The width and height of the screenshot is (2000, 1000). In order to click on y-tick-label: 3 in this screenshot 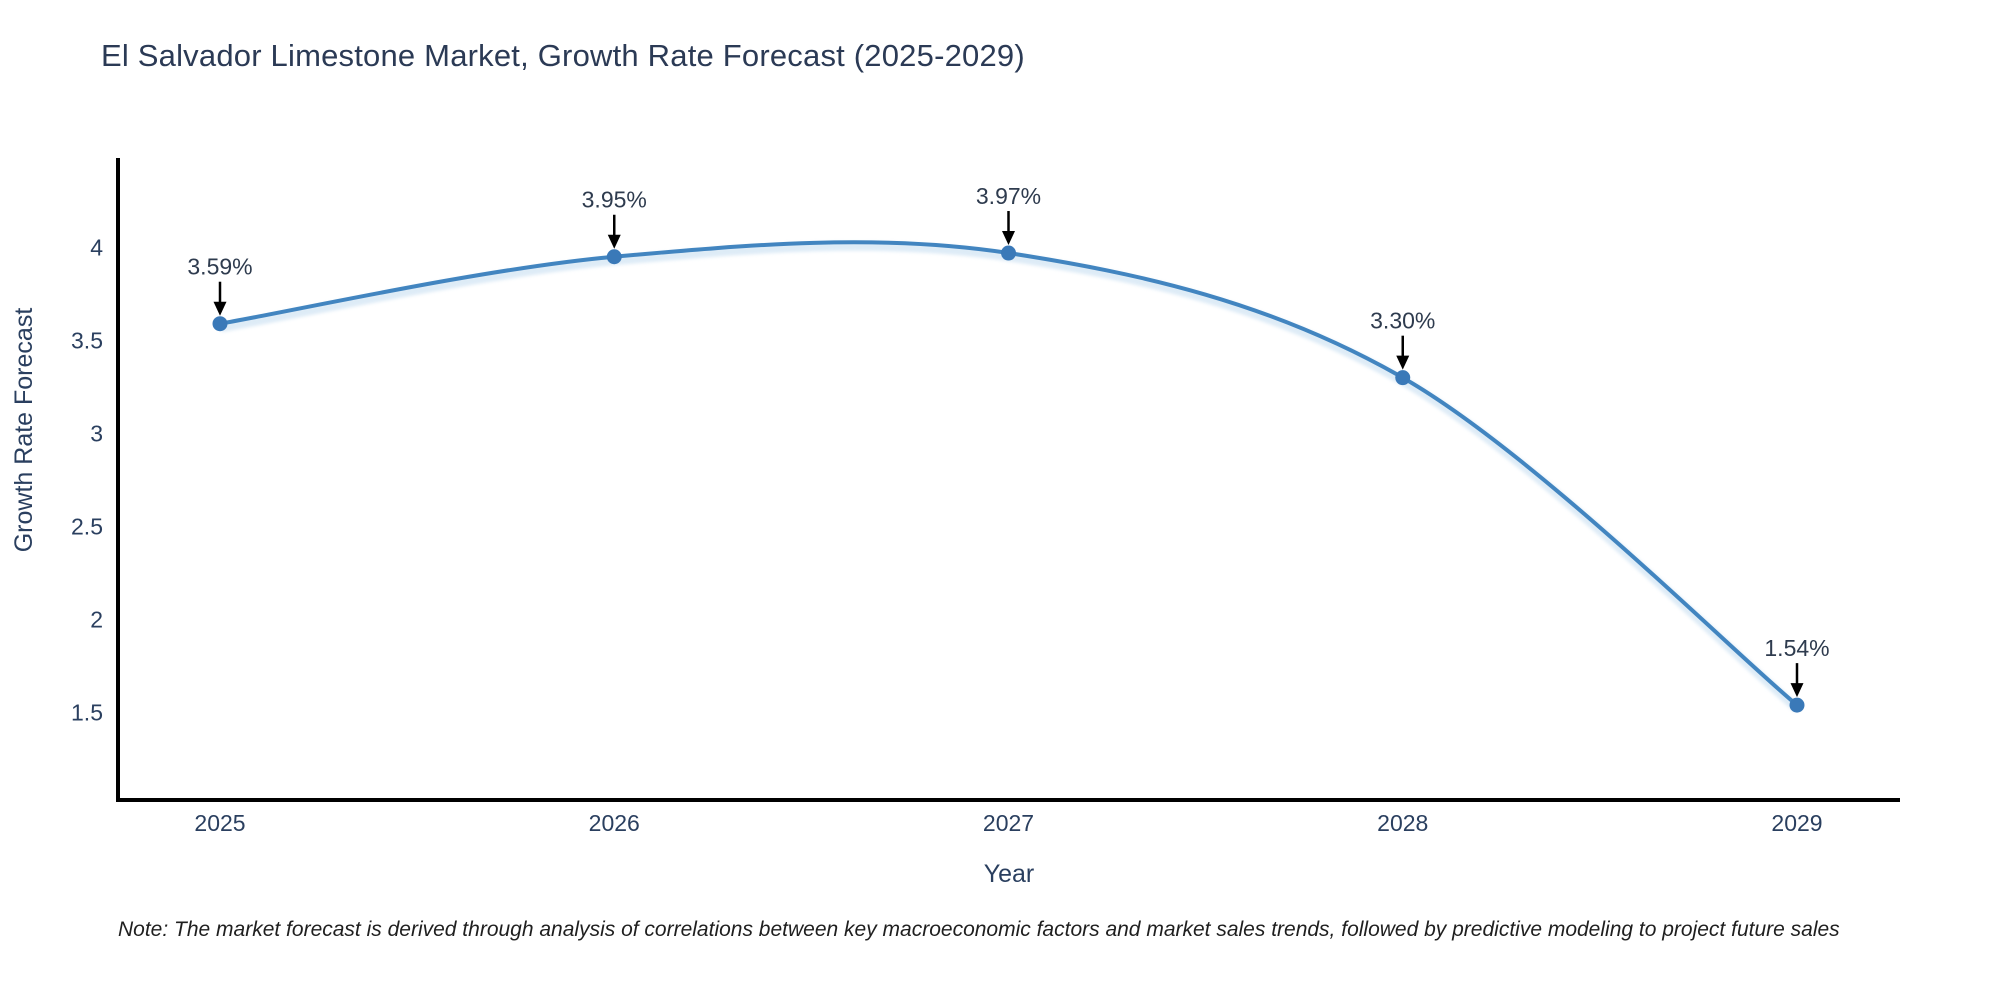, I will do `click(96, 433)`.